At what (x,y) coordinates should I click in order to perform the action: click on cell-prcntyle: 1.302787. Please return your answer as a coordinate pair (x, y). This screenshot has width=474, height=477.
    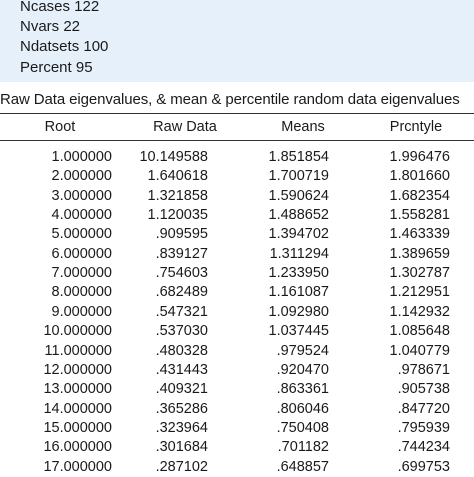
    Looking at the image, I should click on (419, 273).